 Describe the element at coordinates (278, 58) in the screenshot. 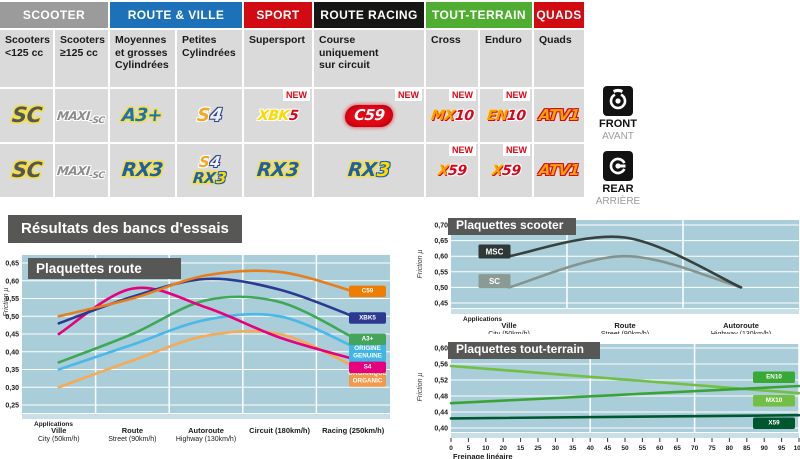

I see `subheader-supersport: Supersport` at that location.